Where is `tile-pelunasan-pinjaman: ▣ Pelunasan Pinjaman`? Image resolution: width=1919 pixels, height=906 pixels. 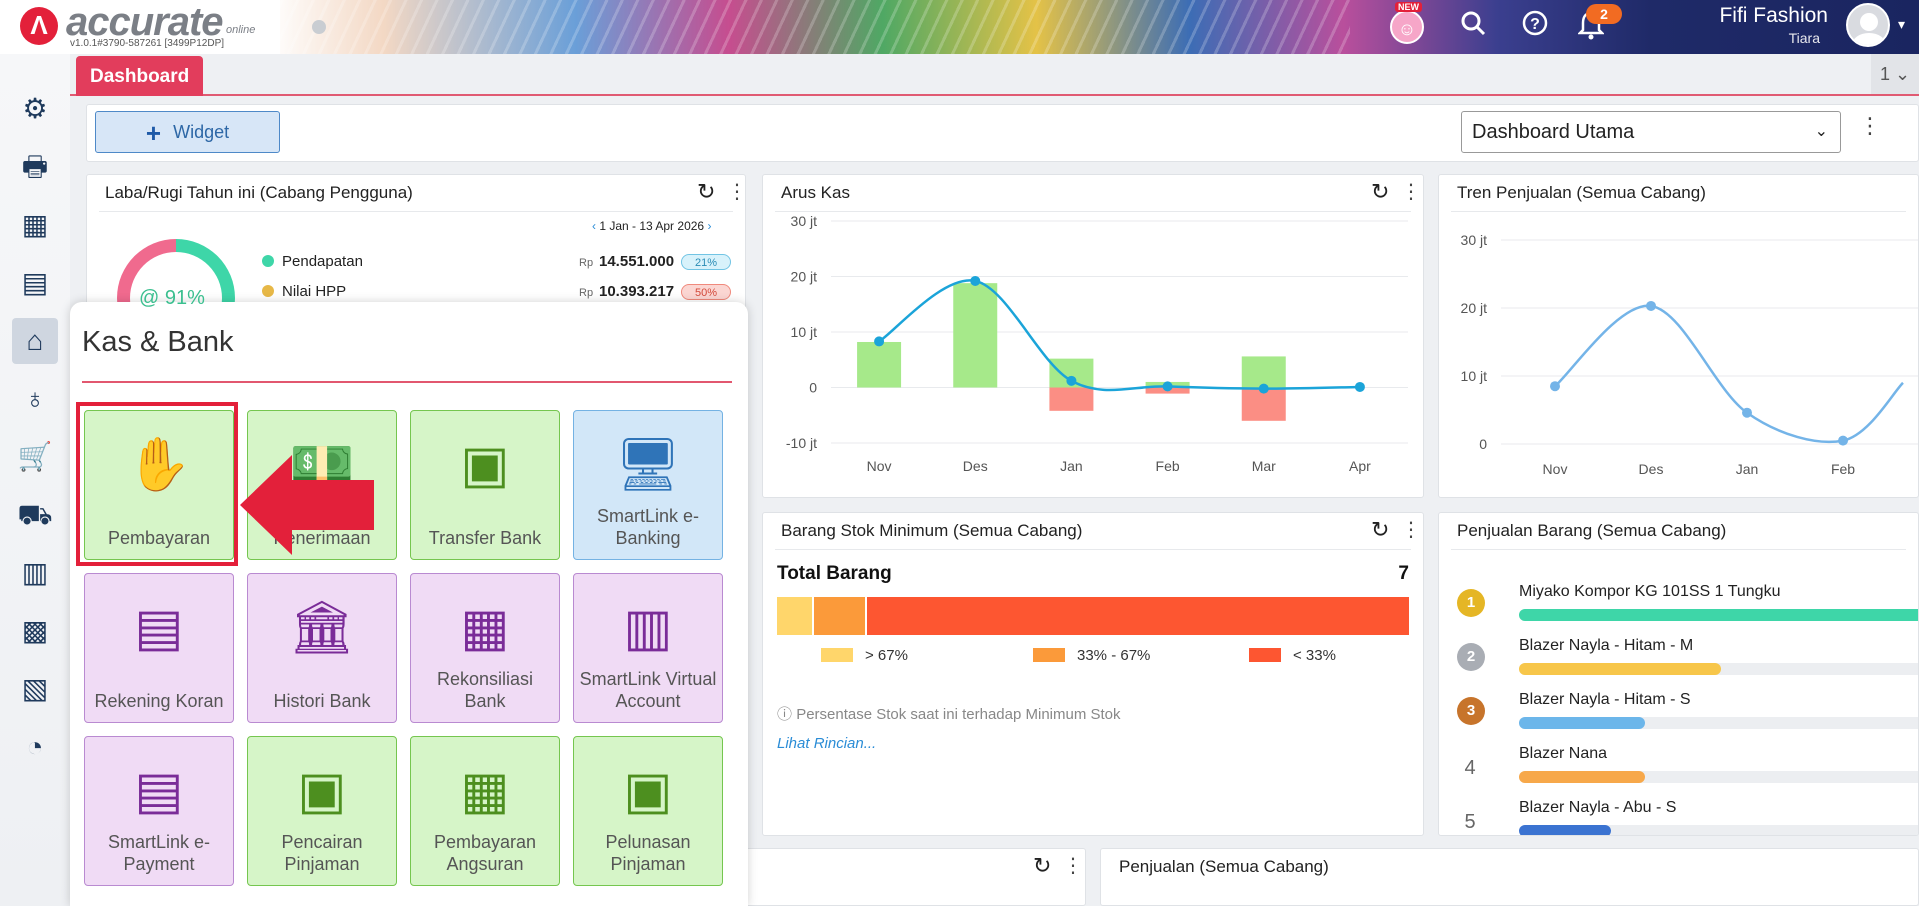 tile-pelunasan-pinjaman: ▣ Pelunasan Pinjaman is located at coordinates (648, 811).